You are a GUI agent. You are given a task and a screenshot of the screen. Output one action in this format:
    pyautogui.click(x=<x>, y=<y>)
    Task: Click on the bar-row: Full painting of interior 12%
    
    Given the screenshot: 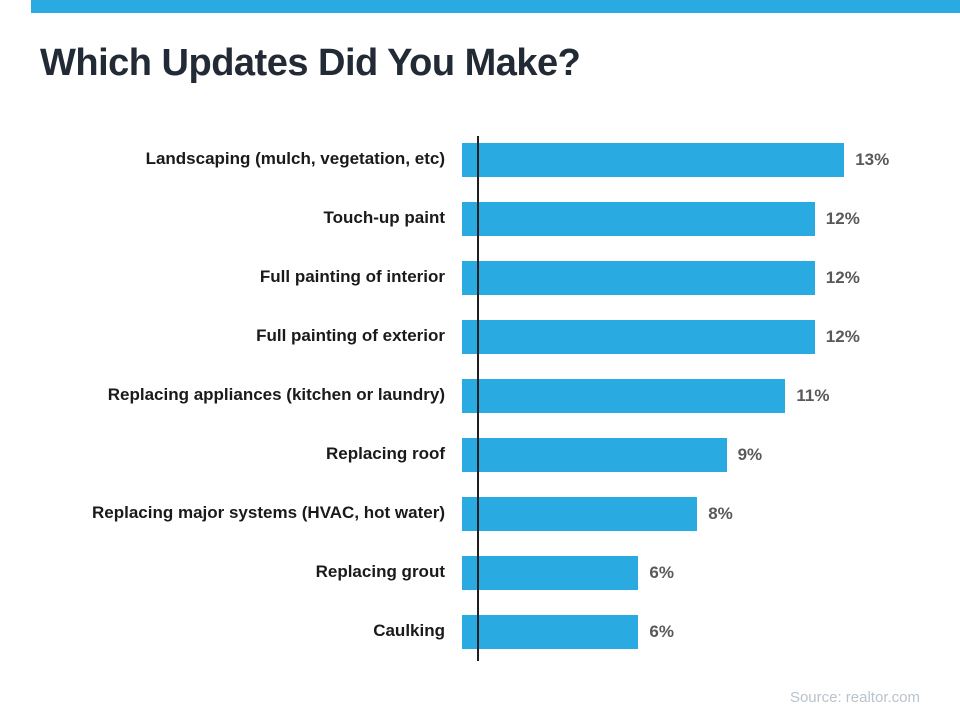 What is the action you would take?
    pyautogui.click(x=480, y=277)
    